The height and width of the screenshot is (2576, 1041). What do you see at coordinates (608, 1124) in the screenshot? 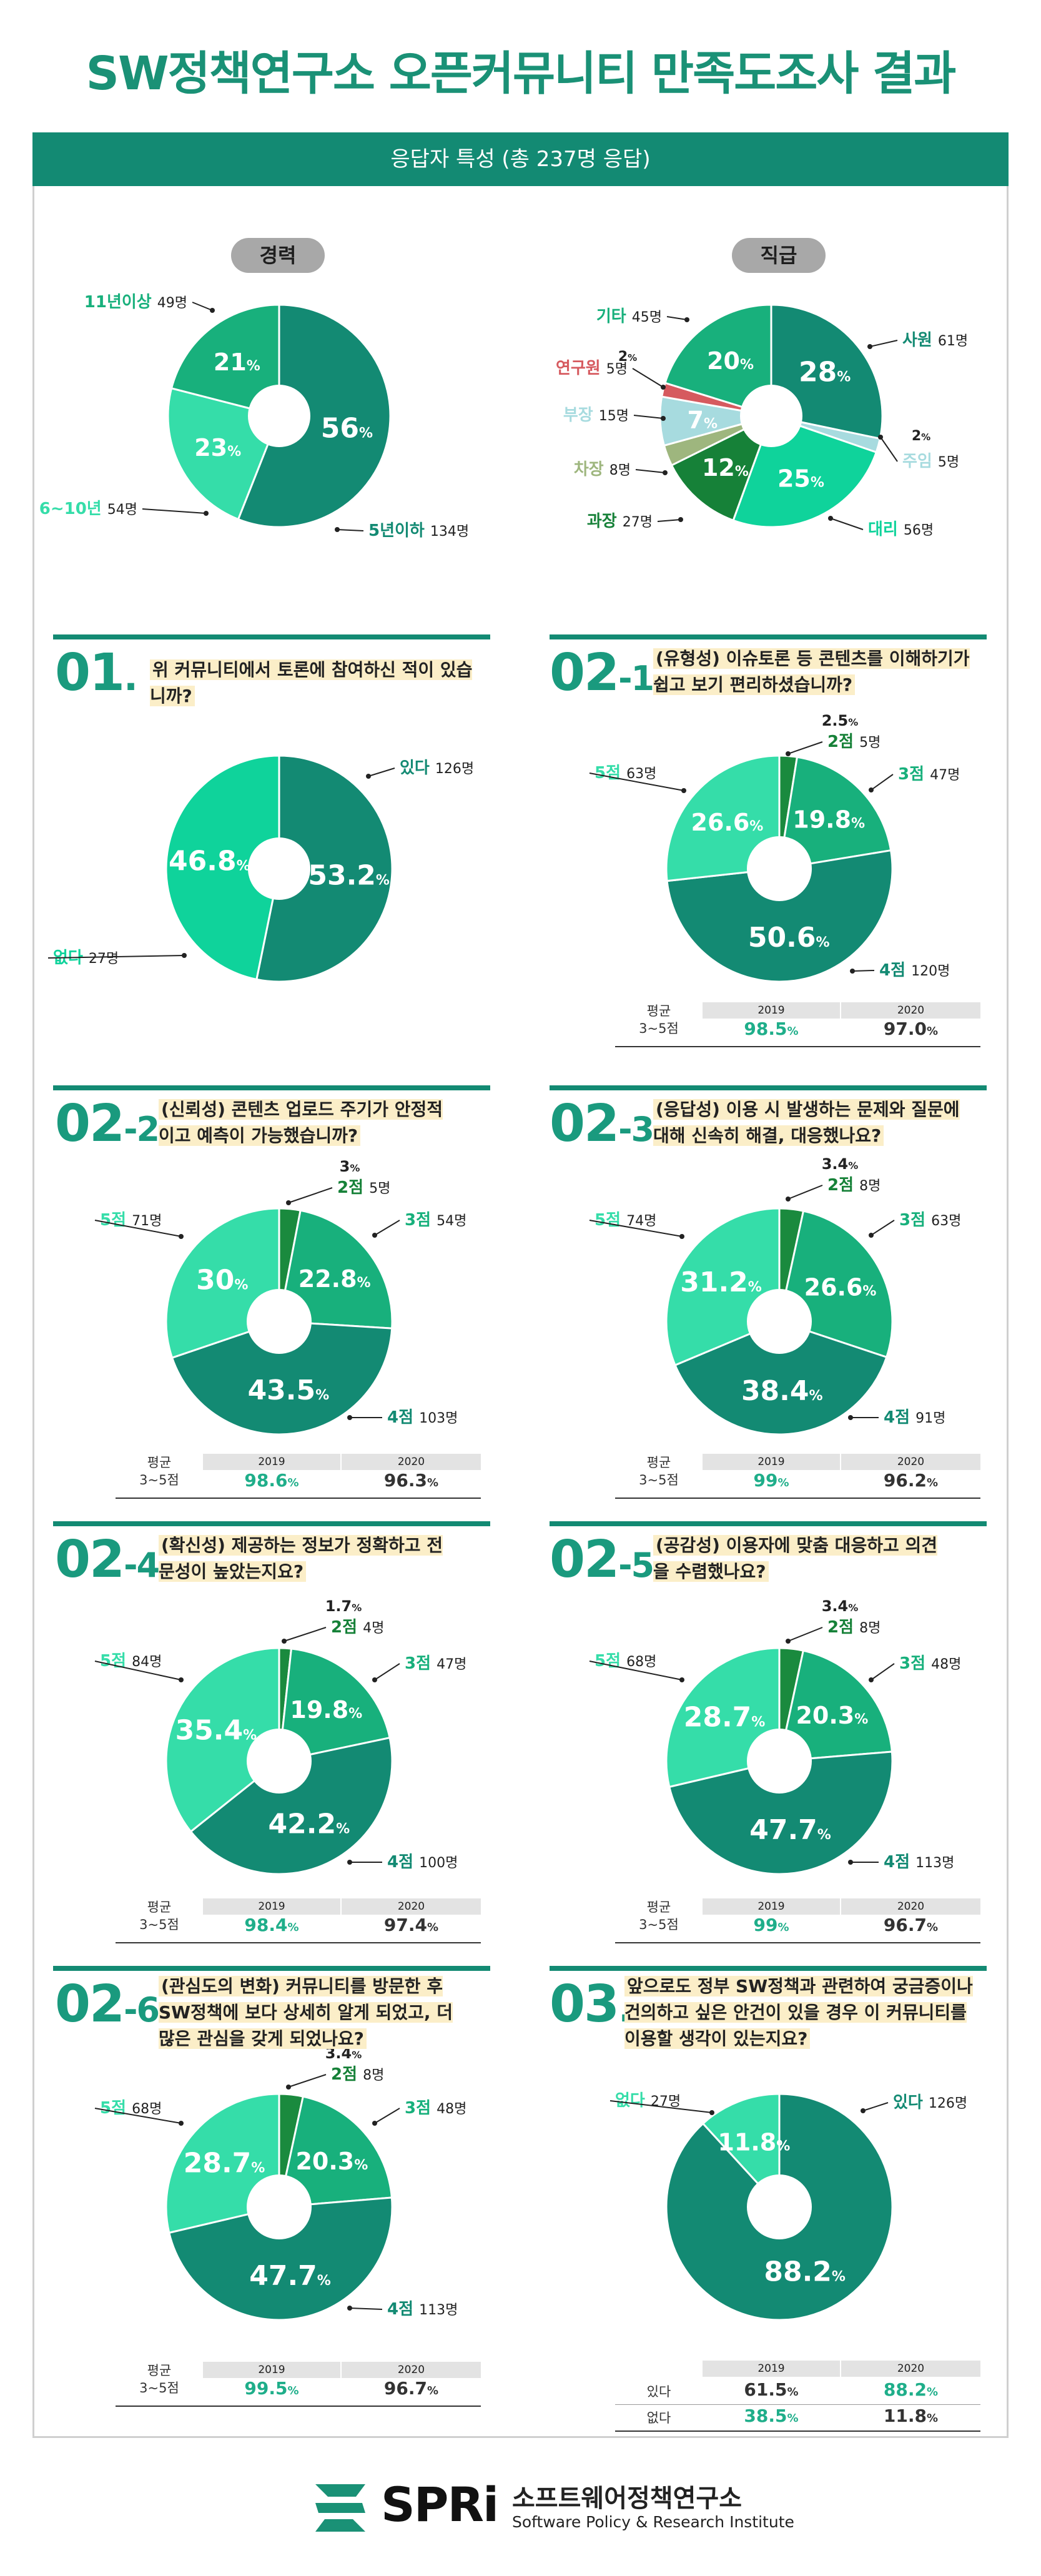
I see `question-number-q2-3: 02-3.` at bounding box center [608, 1124].